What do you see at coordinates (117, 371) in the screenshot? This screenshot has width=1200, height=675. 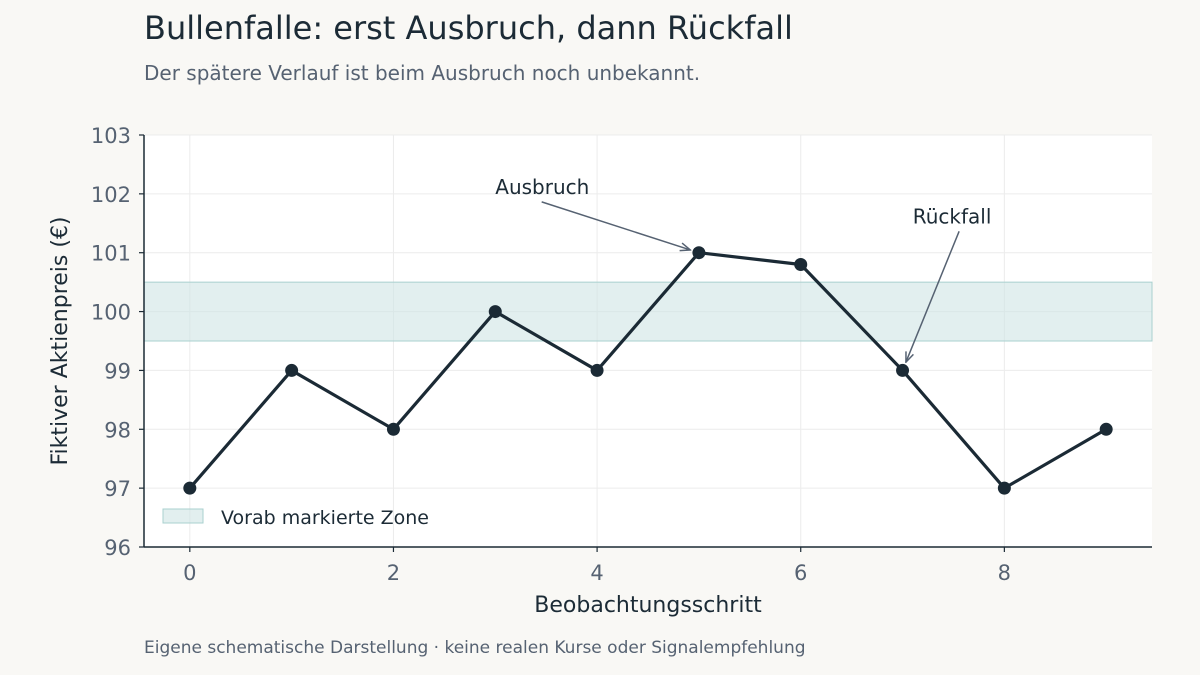 I see `y-tick-label: 99` at bounding box center [117, 371].